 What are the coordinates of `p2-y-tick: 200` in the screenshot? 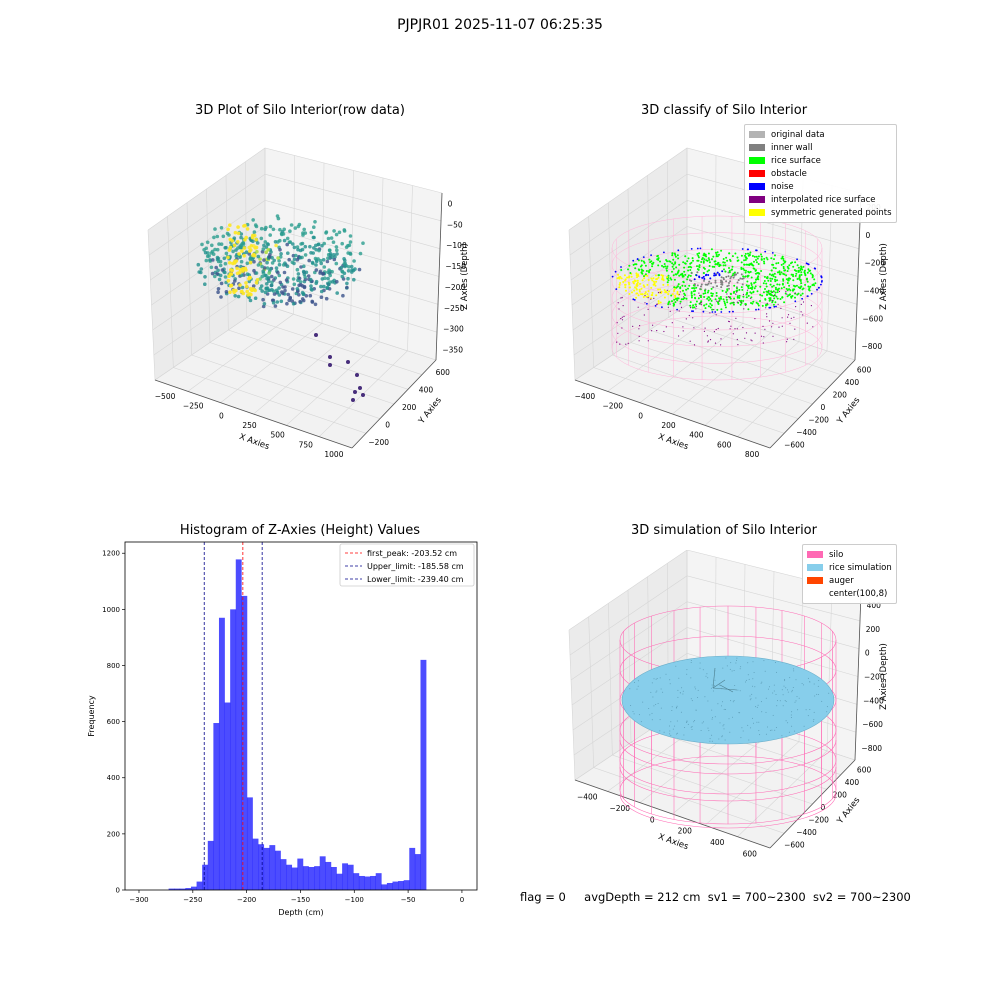 It's located at (840, 394).